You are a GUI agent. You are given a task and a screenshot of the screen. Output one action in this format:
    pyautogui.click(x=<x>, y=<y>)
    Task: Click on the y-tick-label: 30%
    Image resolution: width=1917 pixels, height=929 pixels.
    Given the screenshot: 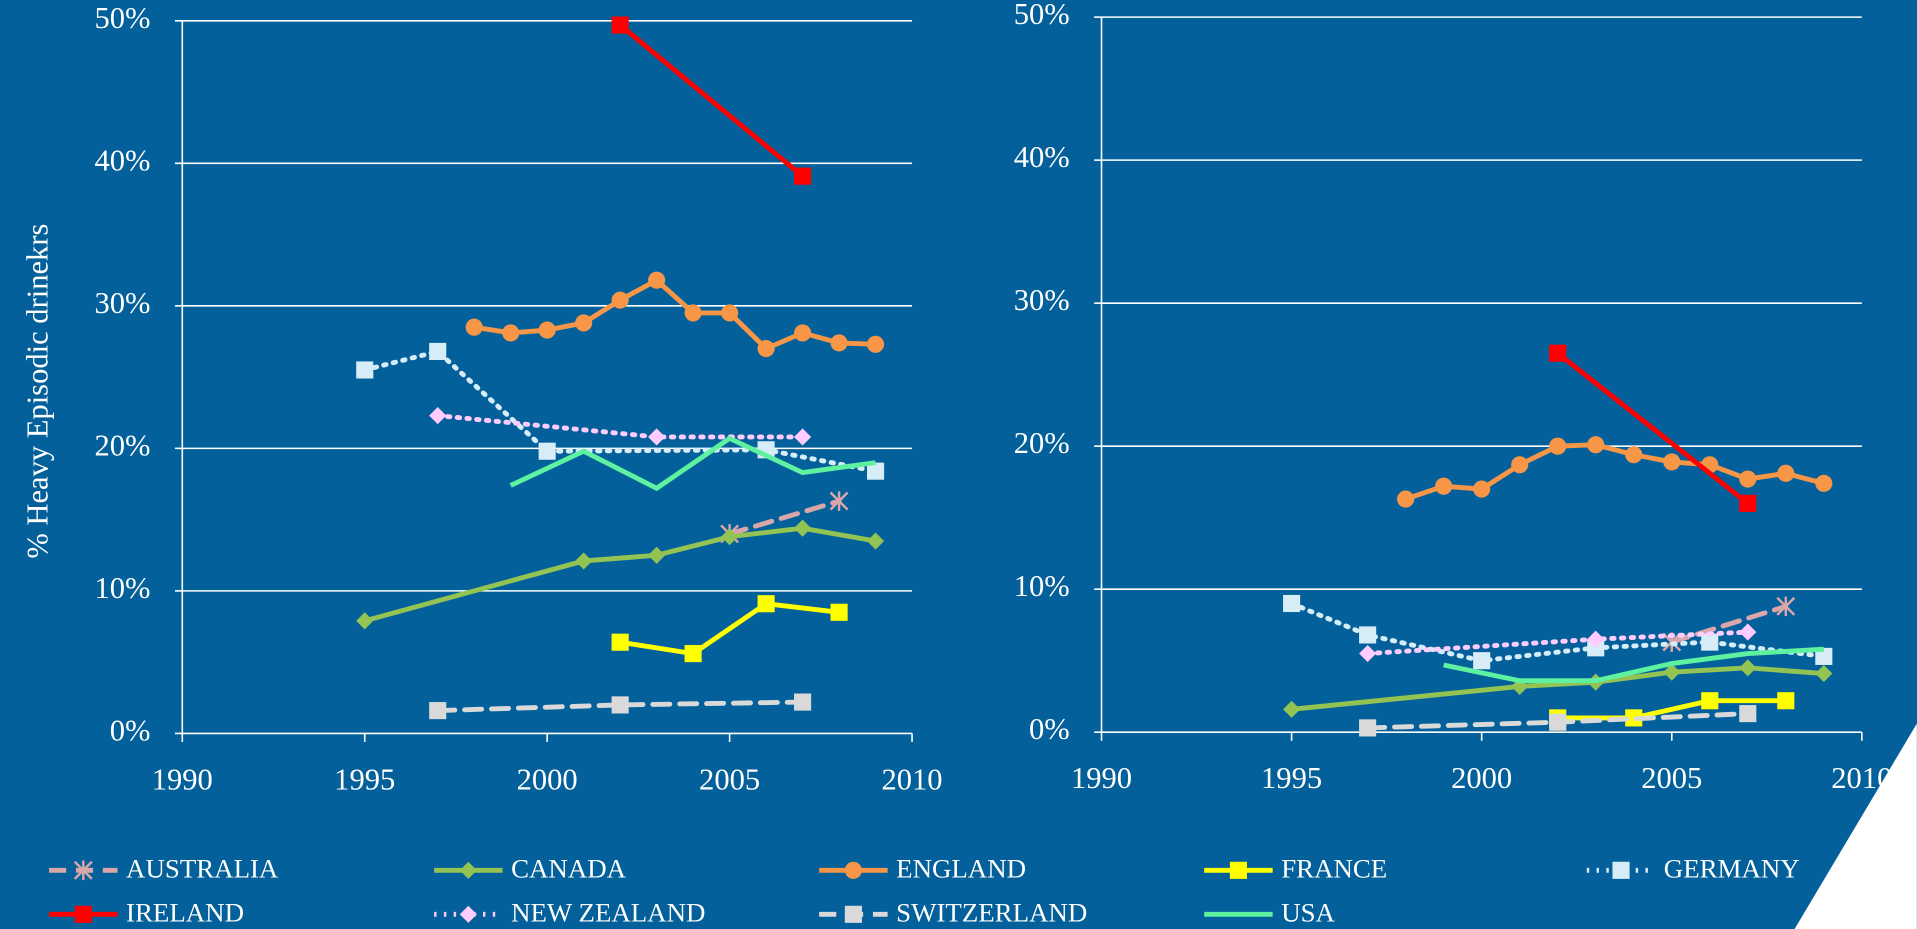 What is the action you would take?
    pyautogui.click(x=1042, y=300)
    